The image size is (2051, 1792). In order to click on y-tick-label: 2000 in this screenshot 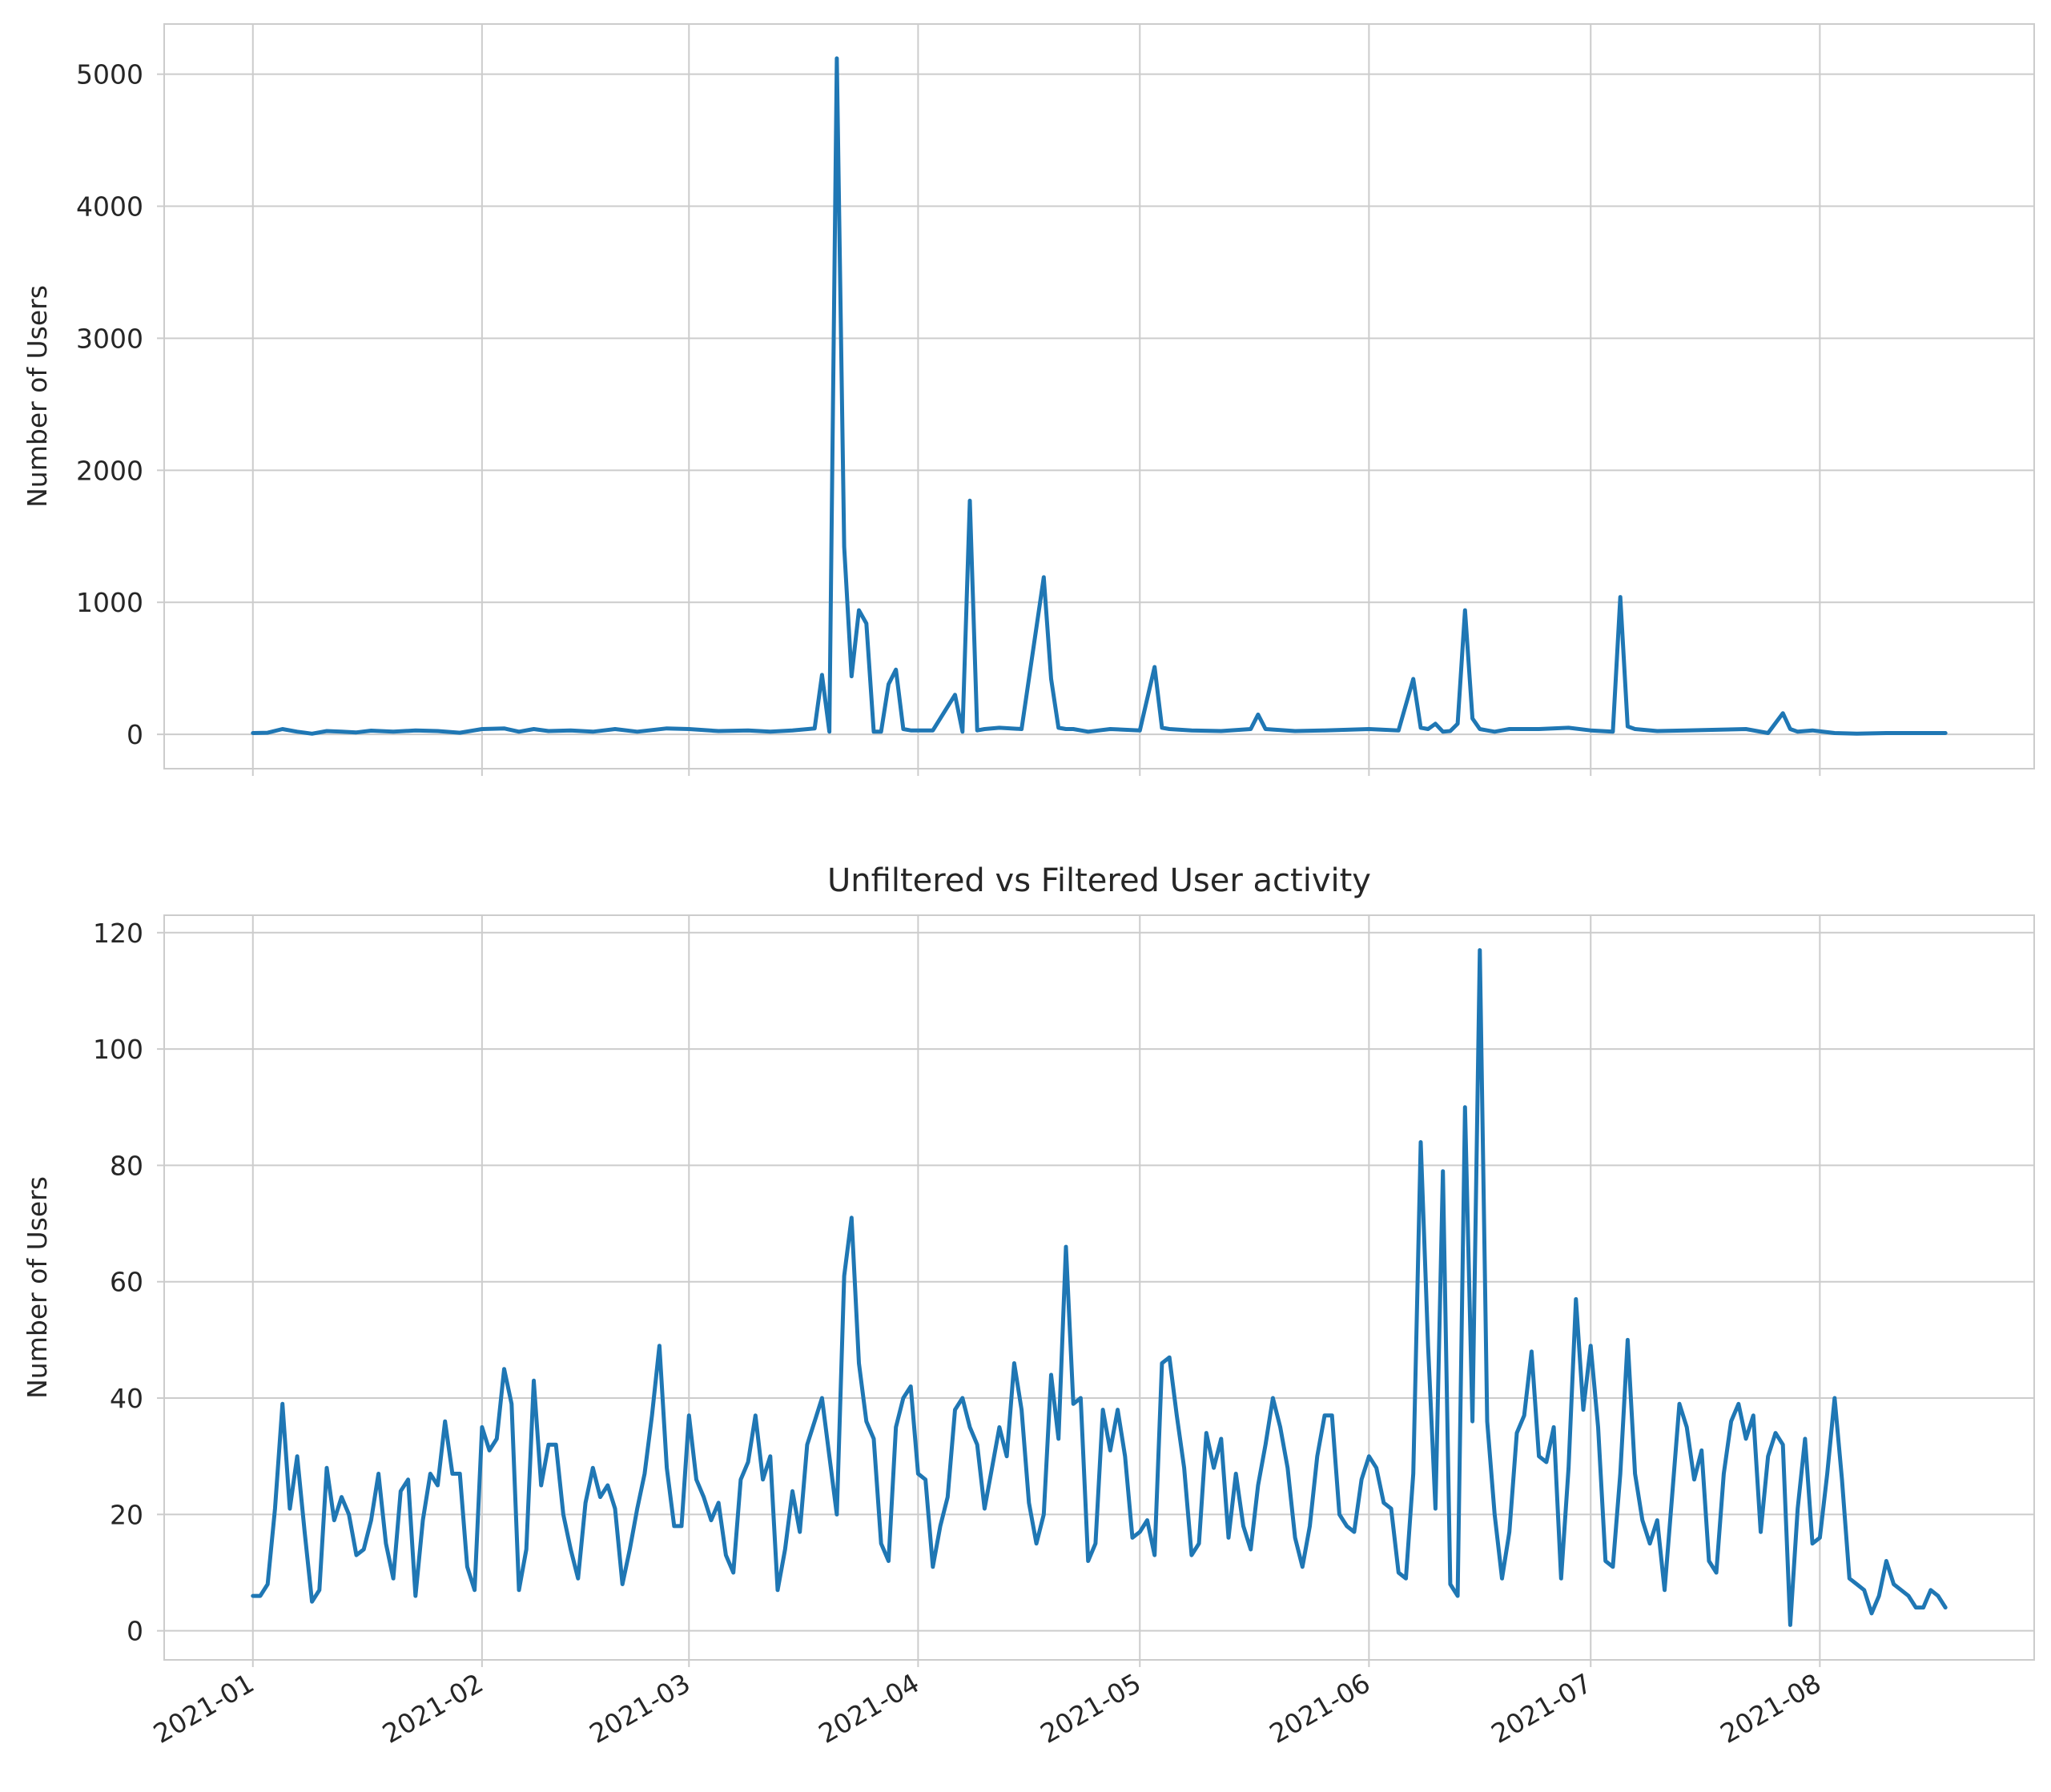, I will do `click(109, 470)`.